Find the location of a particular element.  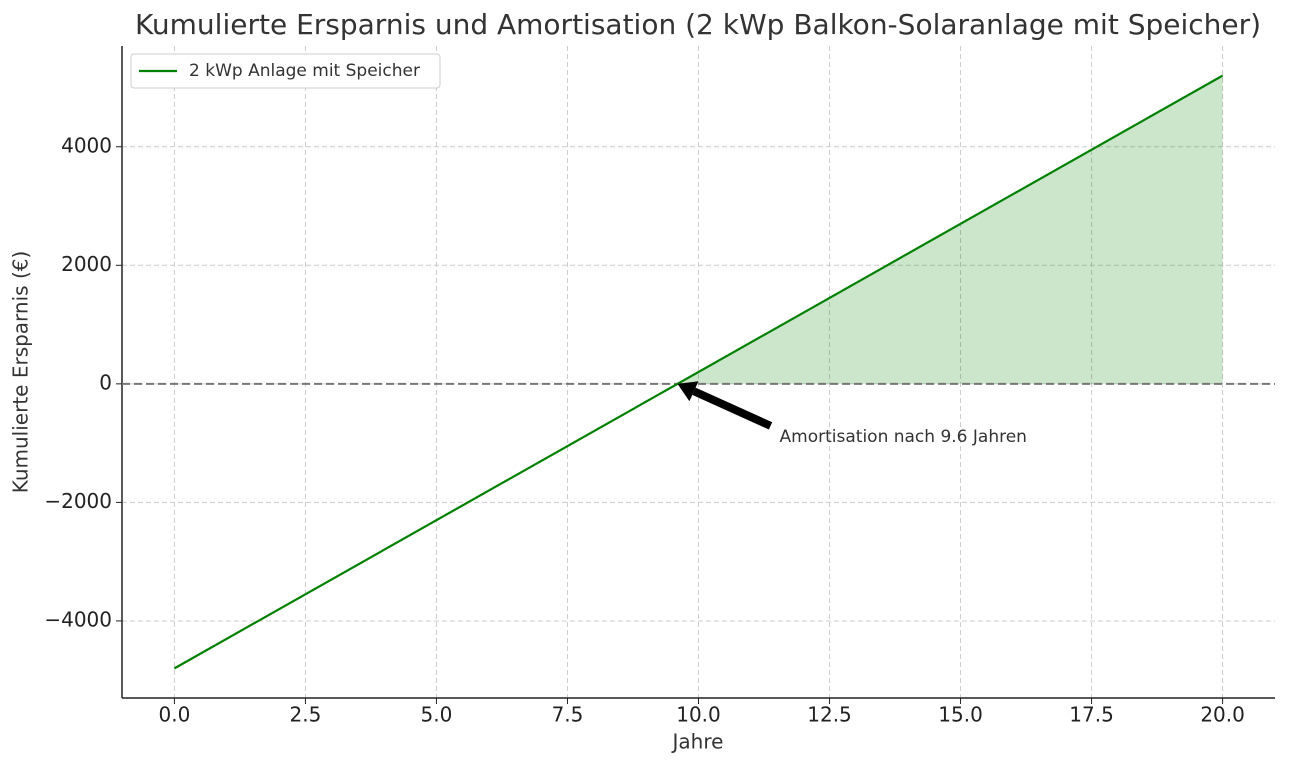

annotation-arrowhead is located at coordinates (688, 391).